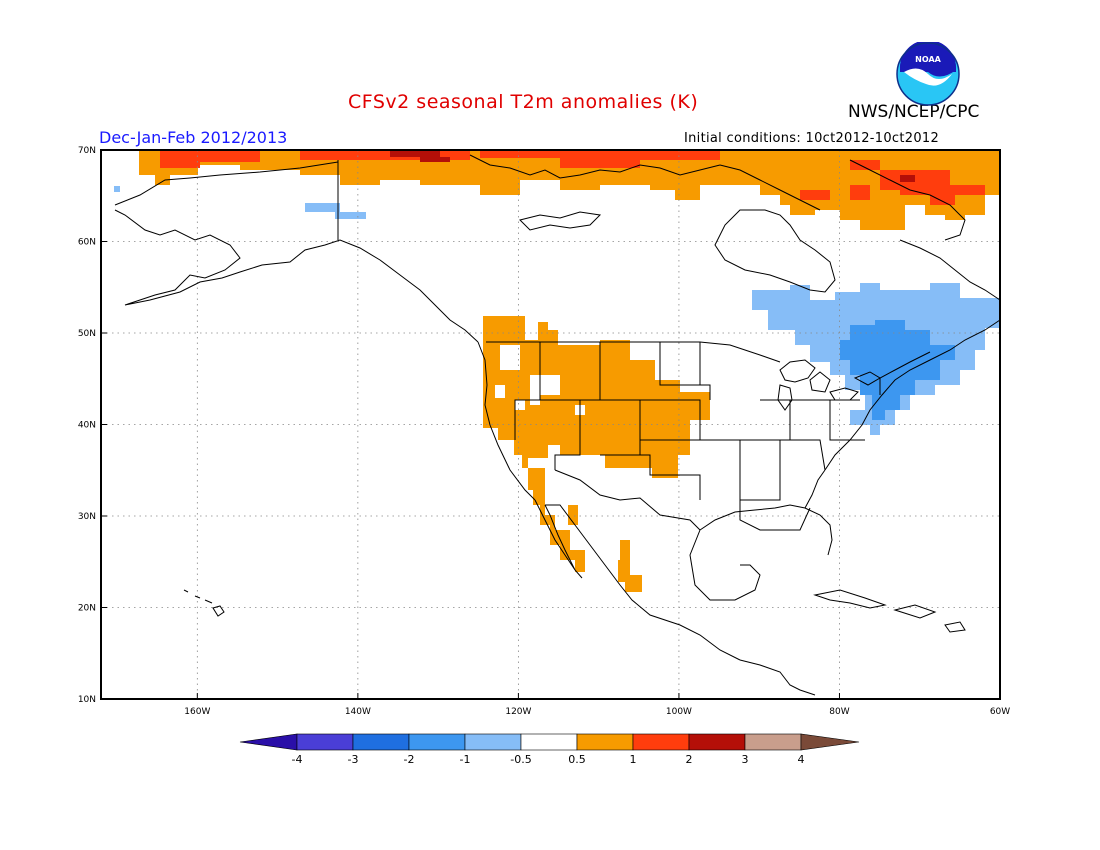  I want to click on initial-conditions-label: Initial conditions: 10ct2012-10ct2012, so click(812, 138).